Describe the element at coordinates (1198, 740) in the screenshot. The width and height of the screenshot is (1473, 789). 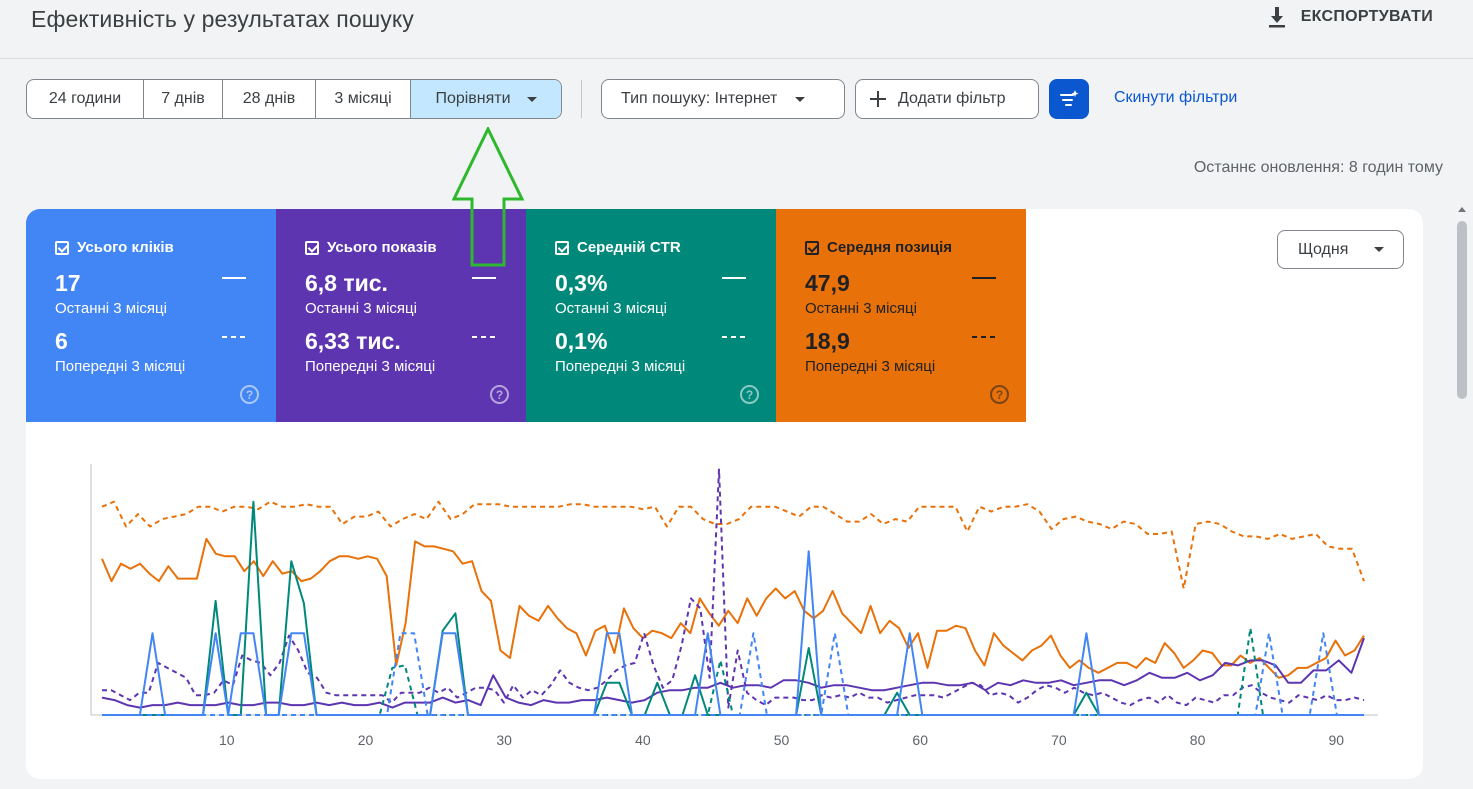
I see `x-tick-label: 80` at that location.